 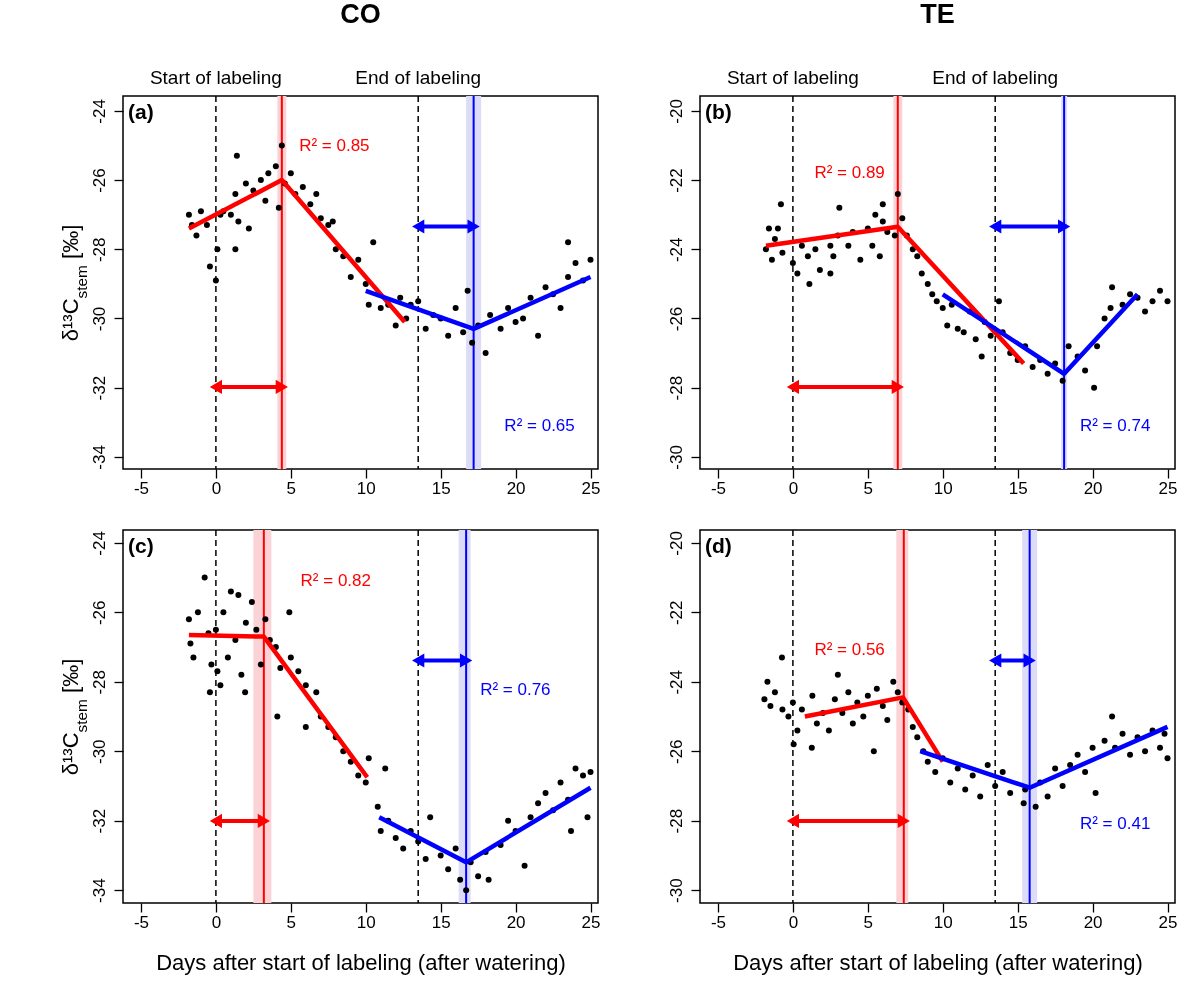 I want to click on annotation: R² = 0.56, so click(x=849, y=650).